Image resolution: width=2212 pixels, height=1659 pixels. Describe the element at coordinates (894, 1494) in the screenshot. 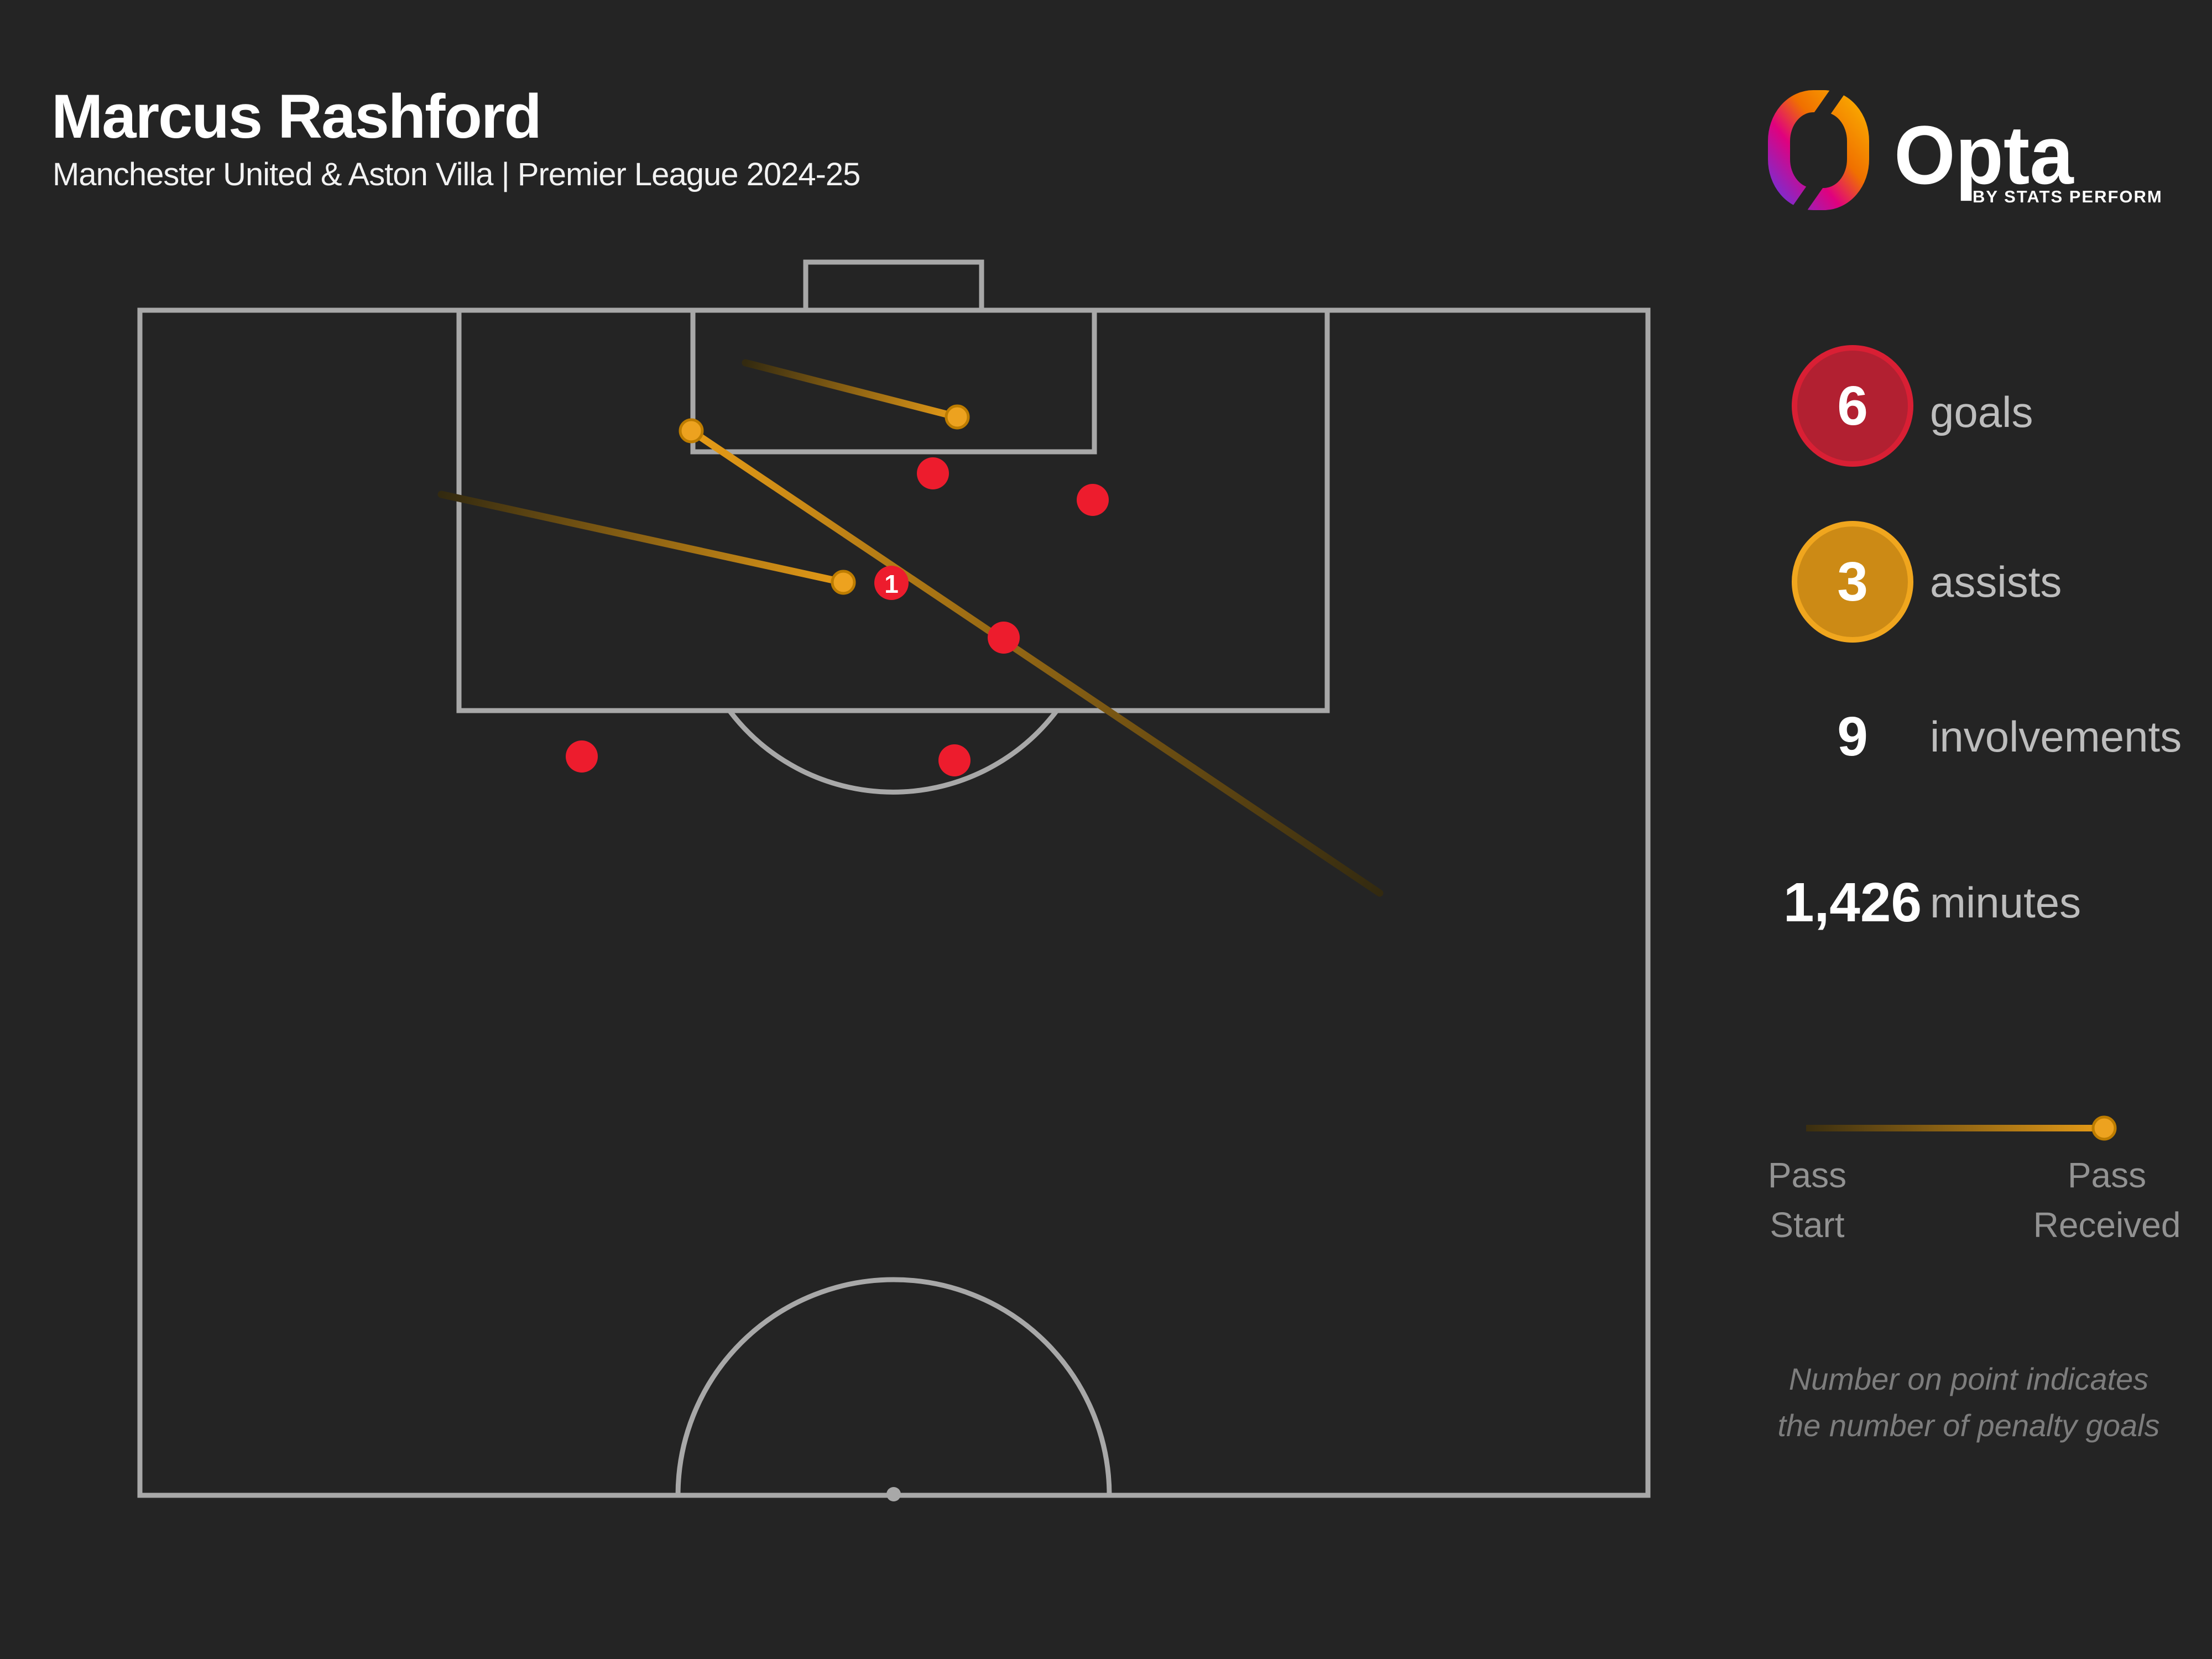

I see `centre-spot` at that location.